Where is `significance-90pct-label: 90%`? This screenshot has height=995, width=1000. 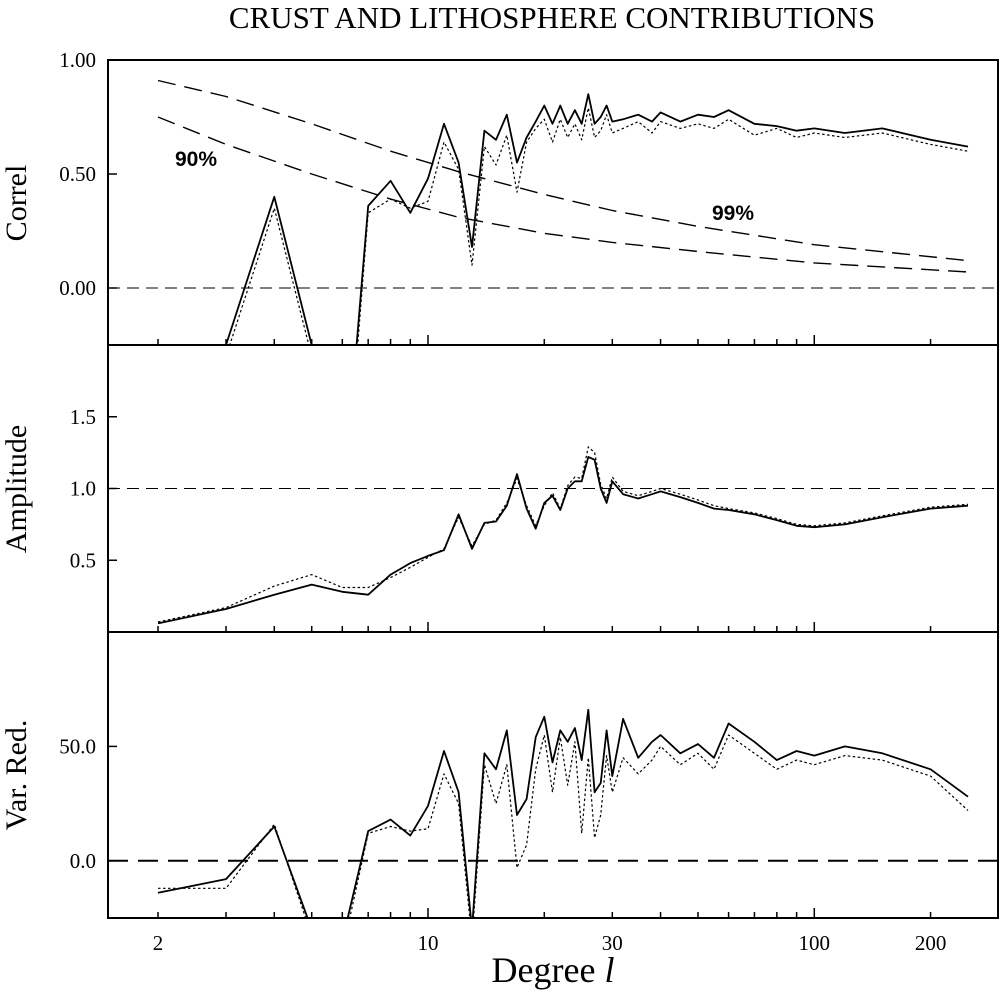 significance-90pct-label: 90% is located at coordinates (196, 159).